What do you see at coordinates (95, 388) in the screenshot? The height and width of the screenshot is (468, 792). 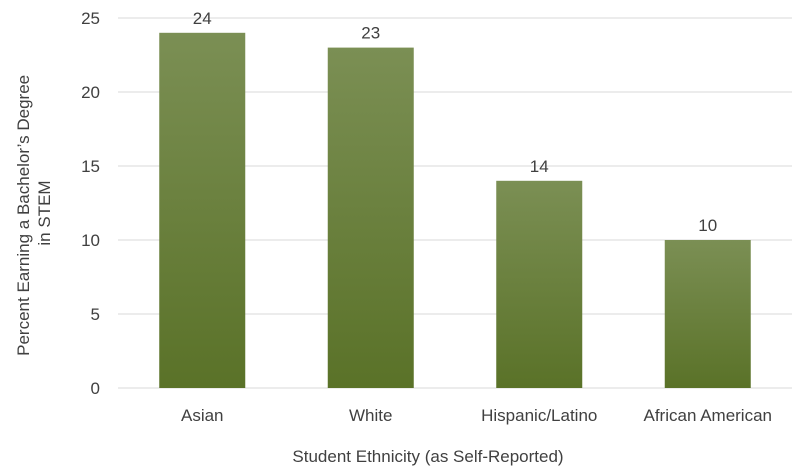 I see `y-tick-label-0: 0` at bounding box center [95, 388].